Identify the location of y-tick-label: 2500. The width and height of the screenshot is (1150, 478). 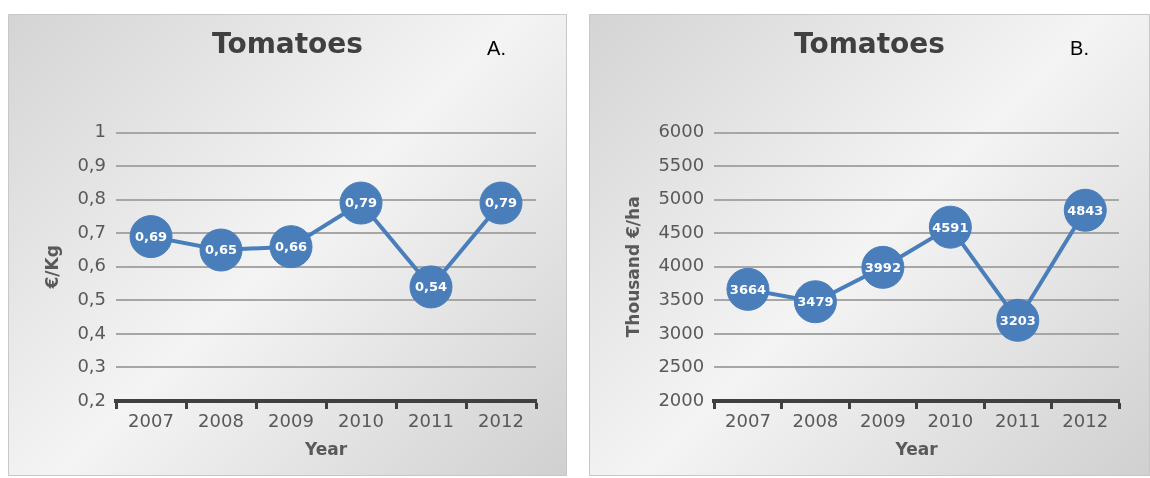
(681, 366).